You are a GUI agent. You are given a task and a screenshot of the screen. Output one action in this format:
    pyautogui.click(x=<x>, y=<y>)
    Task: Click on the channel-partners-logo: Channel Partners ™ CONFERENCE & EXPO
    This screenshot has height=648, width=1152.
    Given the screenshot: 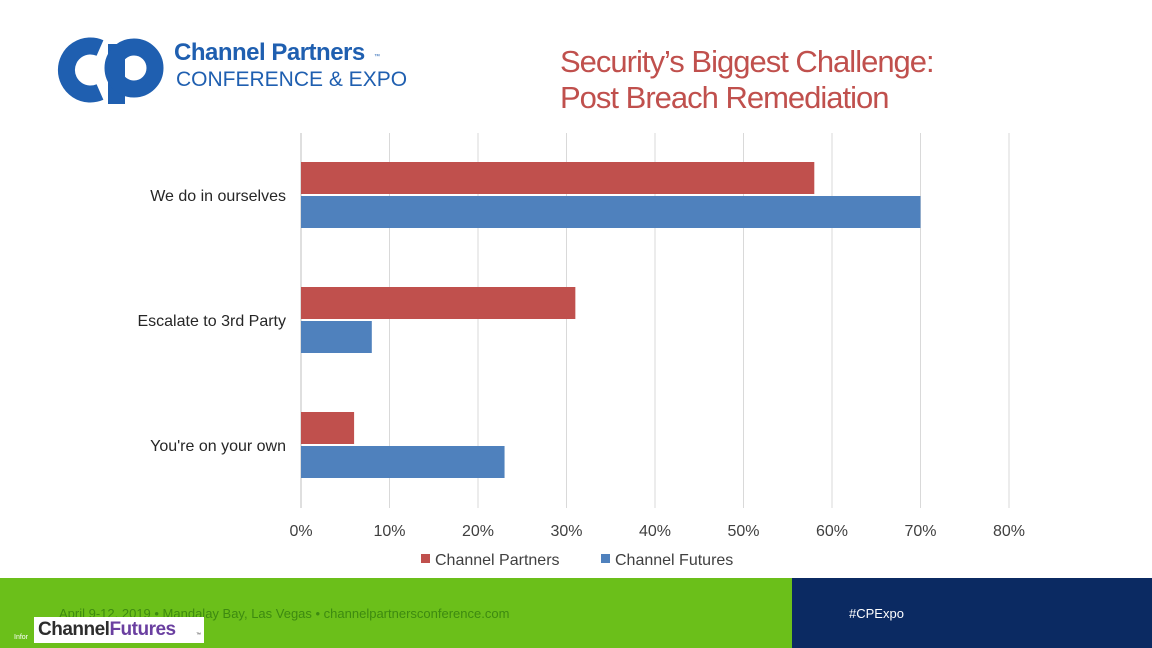 What is the action you would take?
    pyautogui.click(x=231, y=70)
    